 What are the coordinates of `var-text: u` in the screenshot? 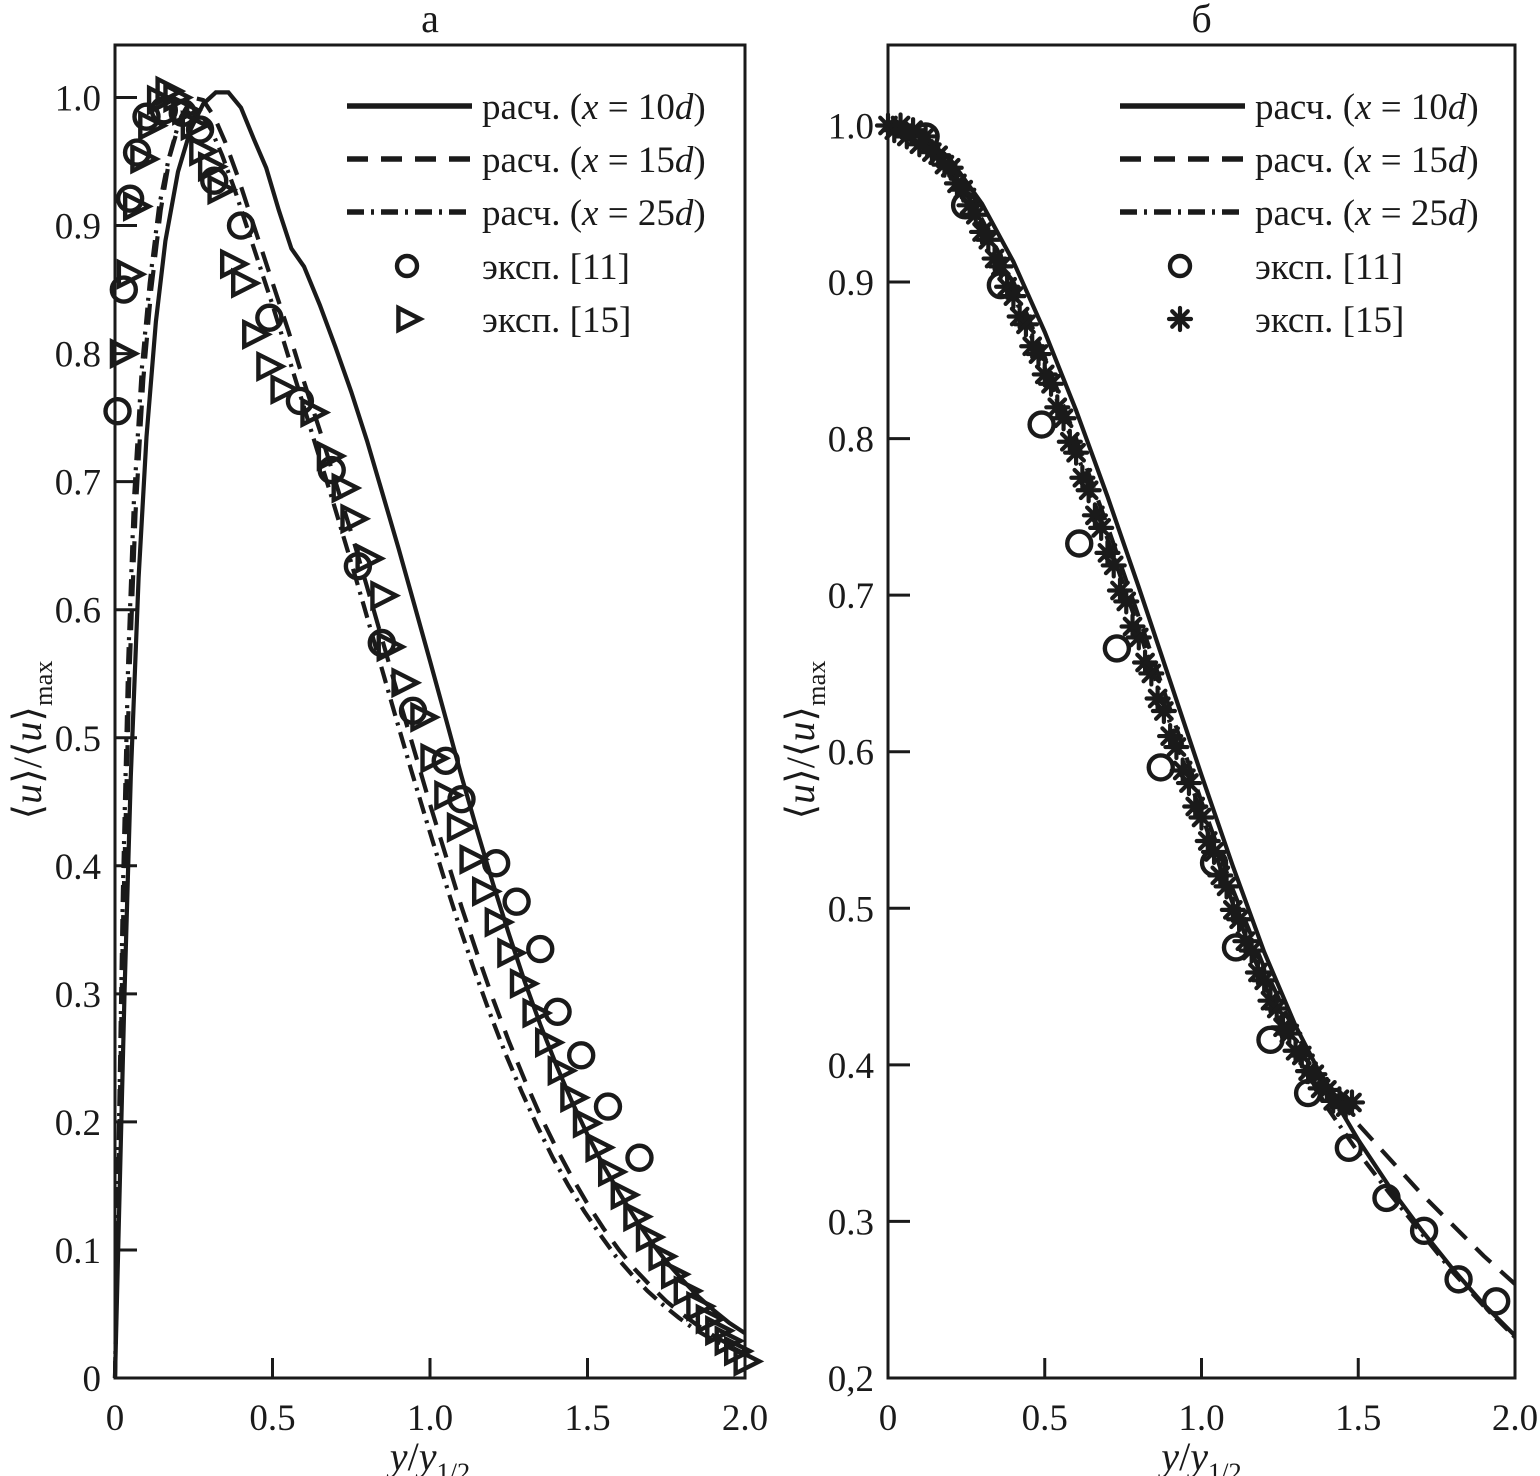 It's located at (800, 794).